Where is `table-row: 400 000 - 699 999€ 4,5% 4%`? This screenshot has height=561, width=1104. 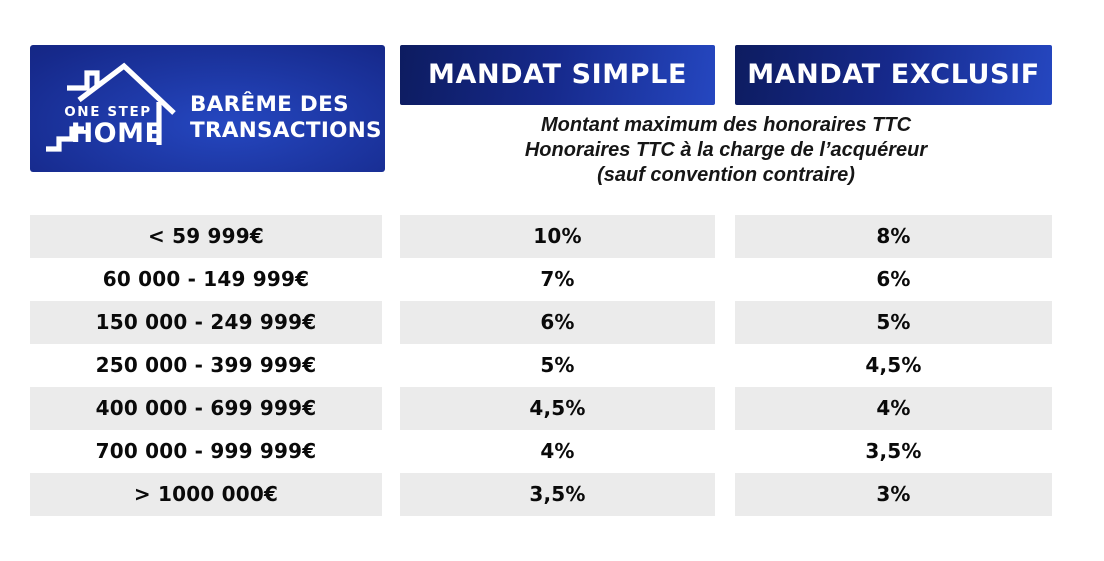
table-row: 400 000 - 699 999€ 4,5% 4% is located at coordinates (552, 408).